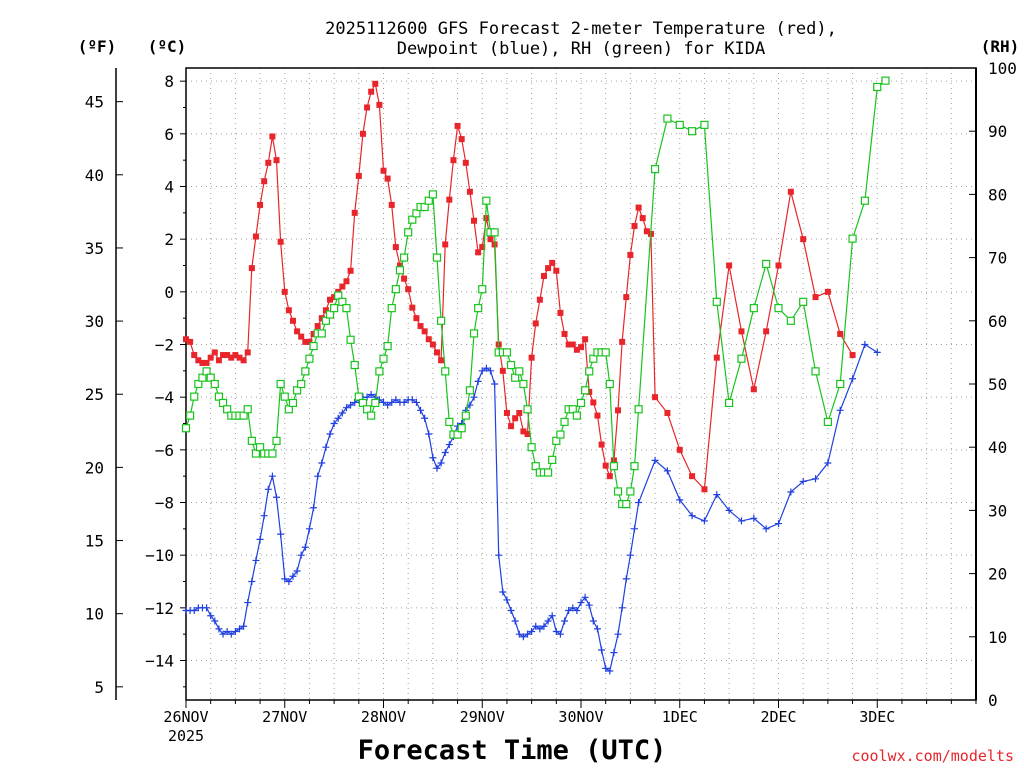  Describe the element at coordinates (932, 756) in the screenshot. I see `credit-text: coolwx.com/modelts` at that location.